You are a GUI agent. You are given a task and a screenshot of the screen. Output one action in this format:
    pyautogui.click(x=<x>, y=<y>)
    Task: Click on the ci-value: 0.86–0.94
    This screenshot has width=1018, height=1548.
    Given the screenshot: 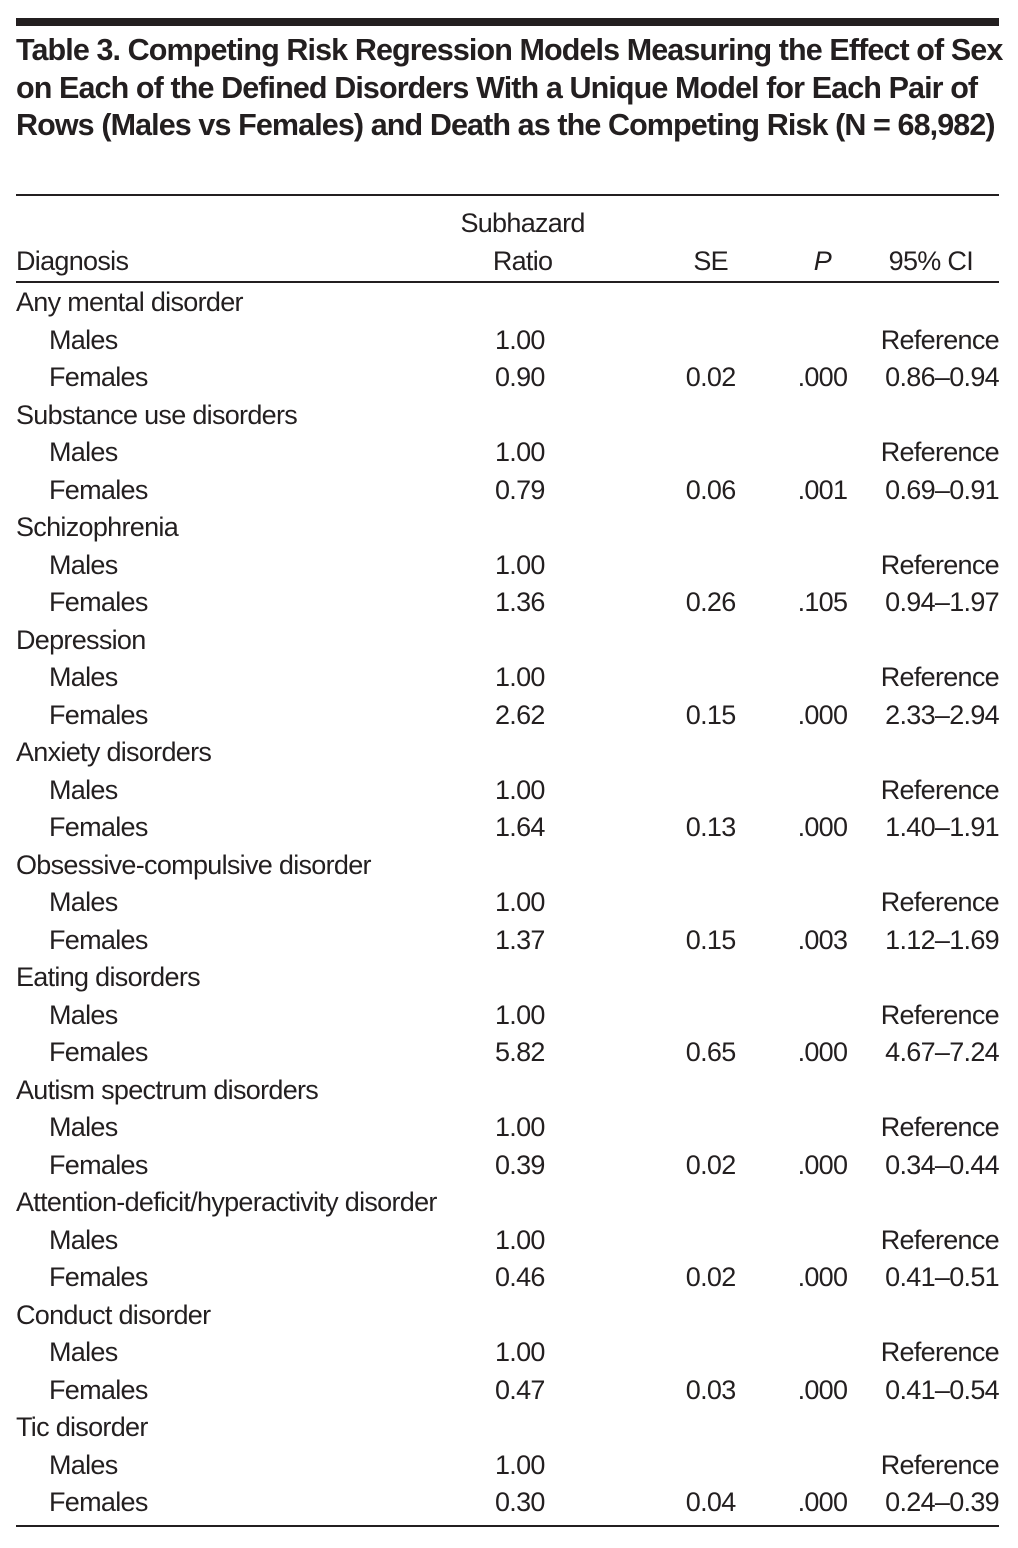 What is the action you would take?
    pyautogui.click(x=942, y=377)
    